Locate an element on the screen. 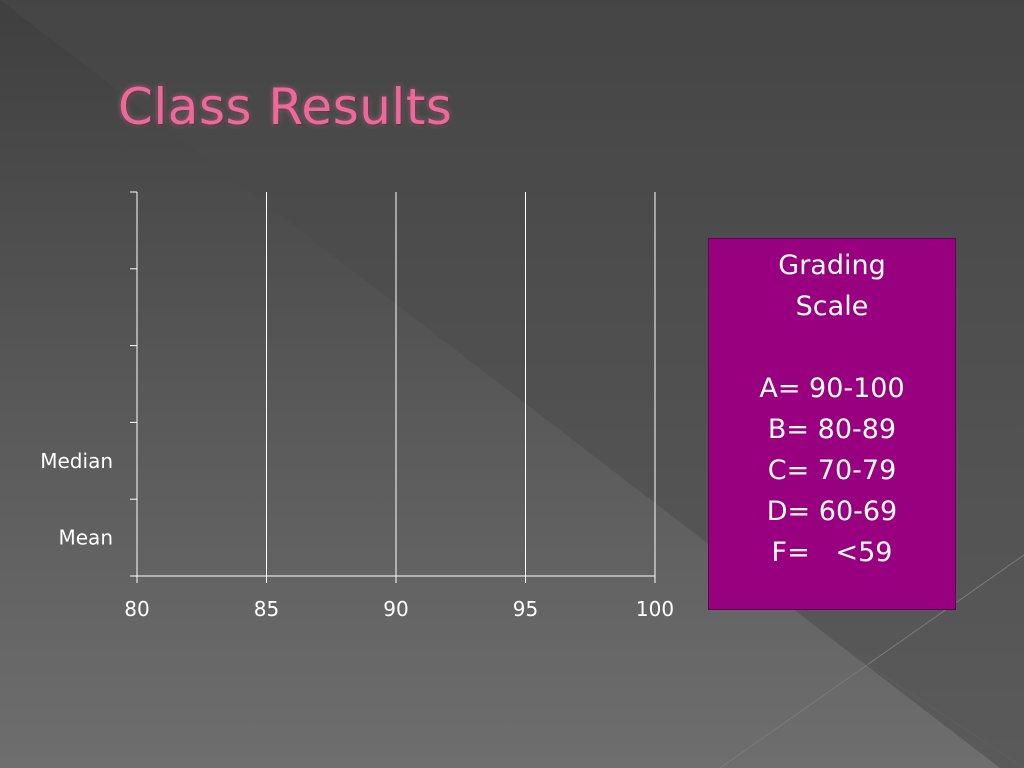 The image size is (1024, 768). grade-d: D= 60-69 is located at coordinates (832, 511).